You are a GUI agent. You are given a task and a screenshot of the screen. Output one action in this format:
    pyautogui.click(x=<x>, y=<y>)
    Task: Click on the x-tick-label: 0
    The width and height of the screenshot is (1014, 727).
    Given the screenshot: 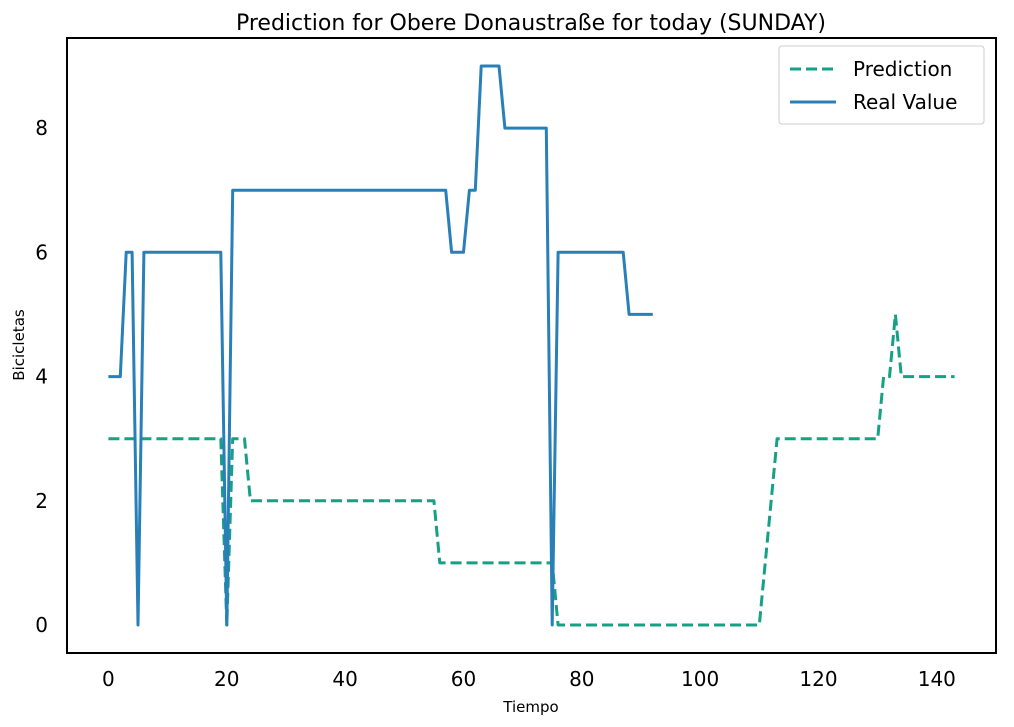 What is the action you would take?
    pyautogui.click(x=108, y=679)
    